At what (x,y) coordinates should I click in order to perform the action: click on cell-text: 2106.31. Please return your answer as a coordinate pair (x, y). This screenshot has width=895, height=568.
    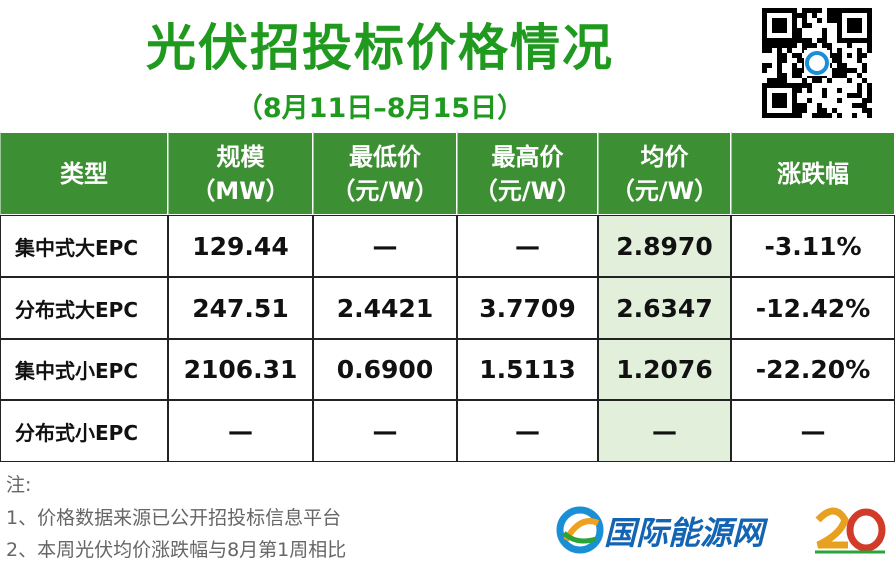
    Looking at the image, I should click on (240, 369).